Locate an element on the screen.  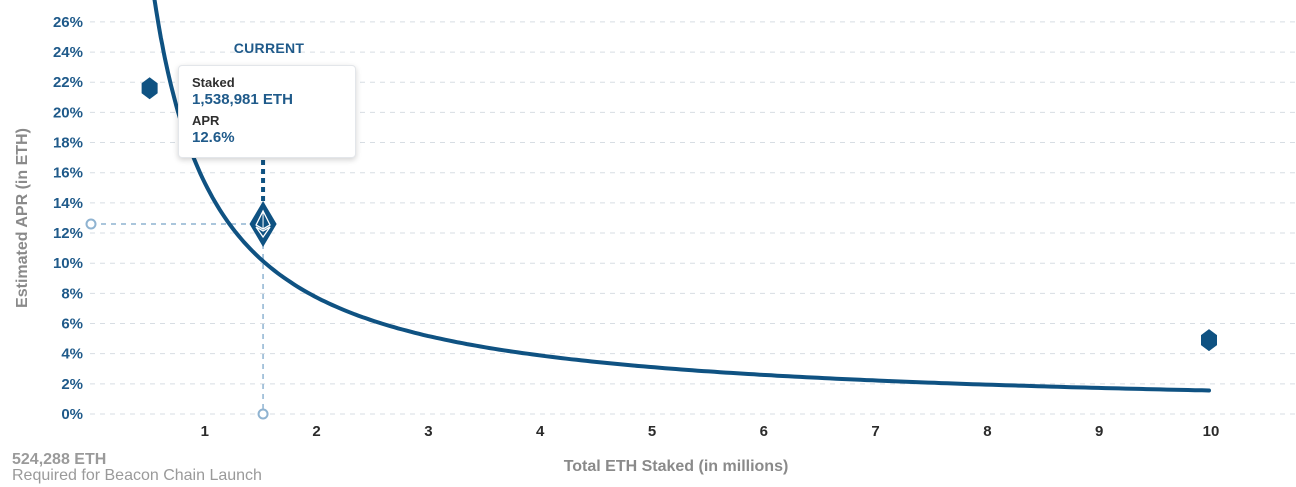
y-tick-label: 8% is located at coordinates (72, 293).